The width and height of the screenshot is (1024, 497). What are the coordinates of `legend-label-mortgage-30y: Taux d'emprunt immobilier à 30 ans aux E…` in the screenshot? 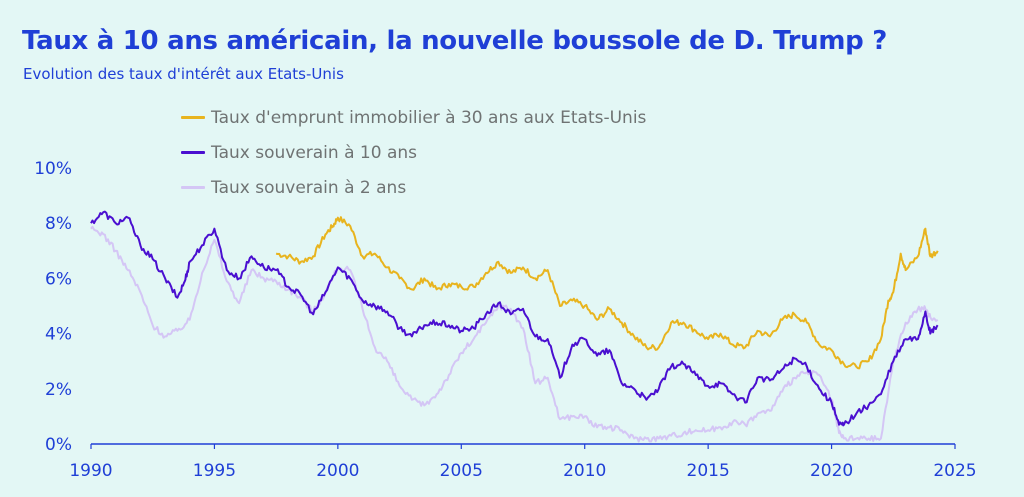 It's located at (429, 117).